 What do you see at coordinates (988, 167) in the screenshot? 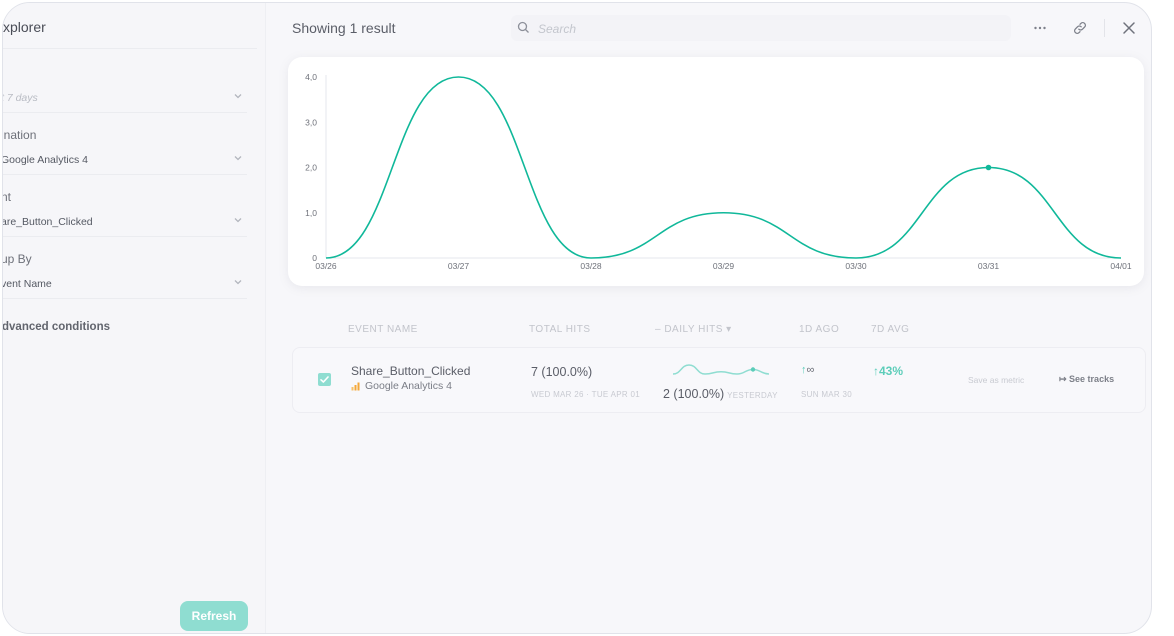
I see `highlight-point` at bounding box center [988, 167].